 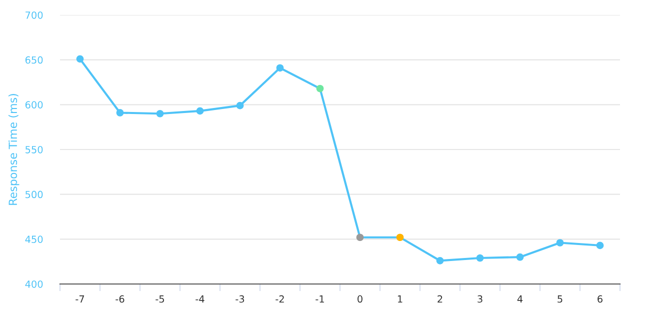 What do you see at coordinates (34, 239) in the screenshot?
I see `y-tick-label: 450` at bounding box center [34, 239].